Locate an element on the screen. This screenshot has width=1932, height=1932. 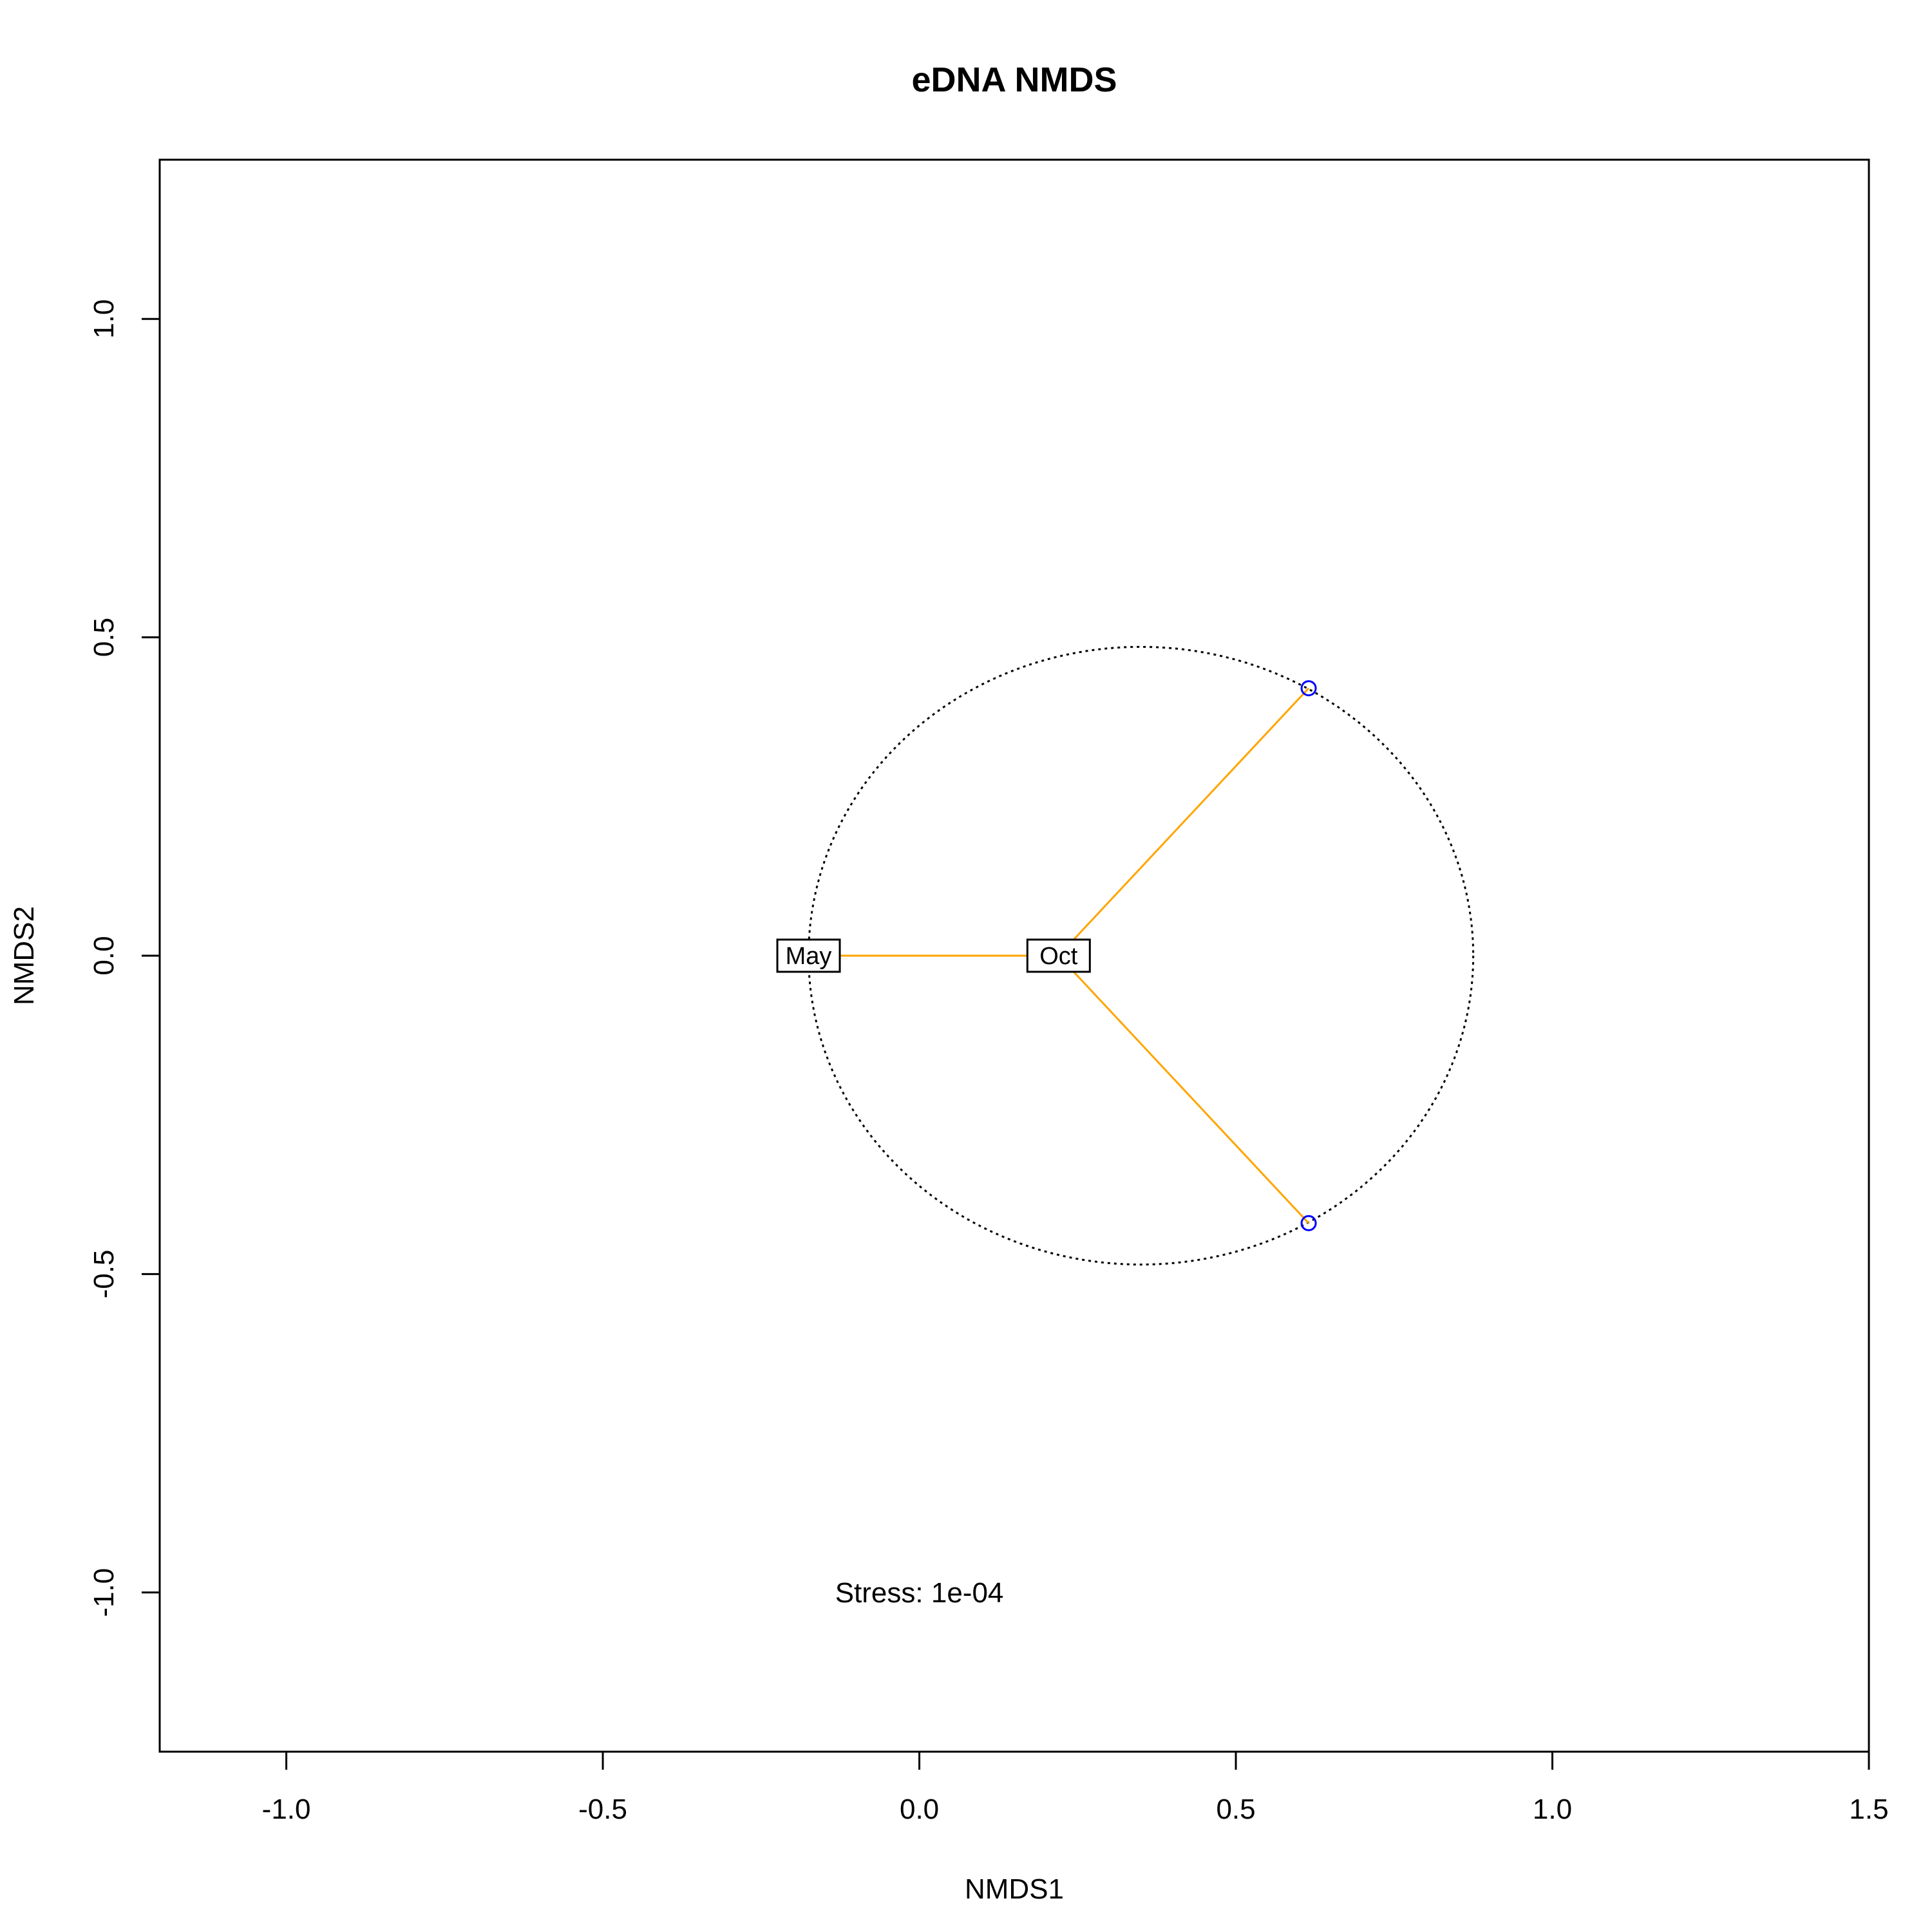
x-tick-label: 1.5 is located at coordinates (1869, 1810).